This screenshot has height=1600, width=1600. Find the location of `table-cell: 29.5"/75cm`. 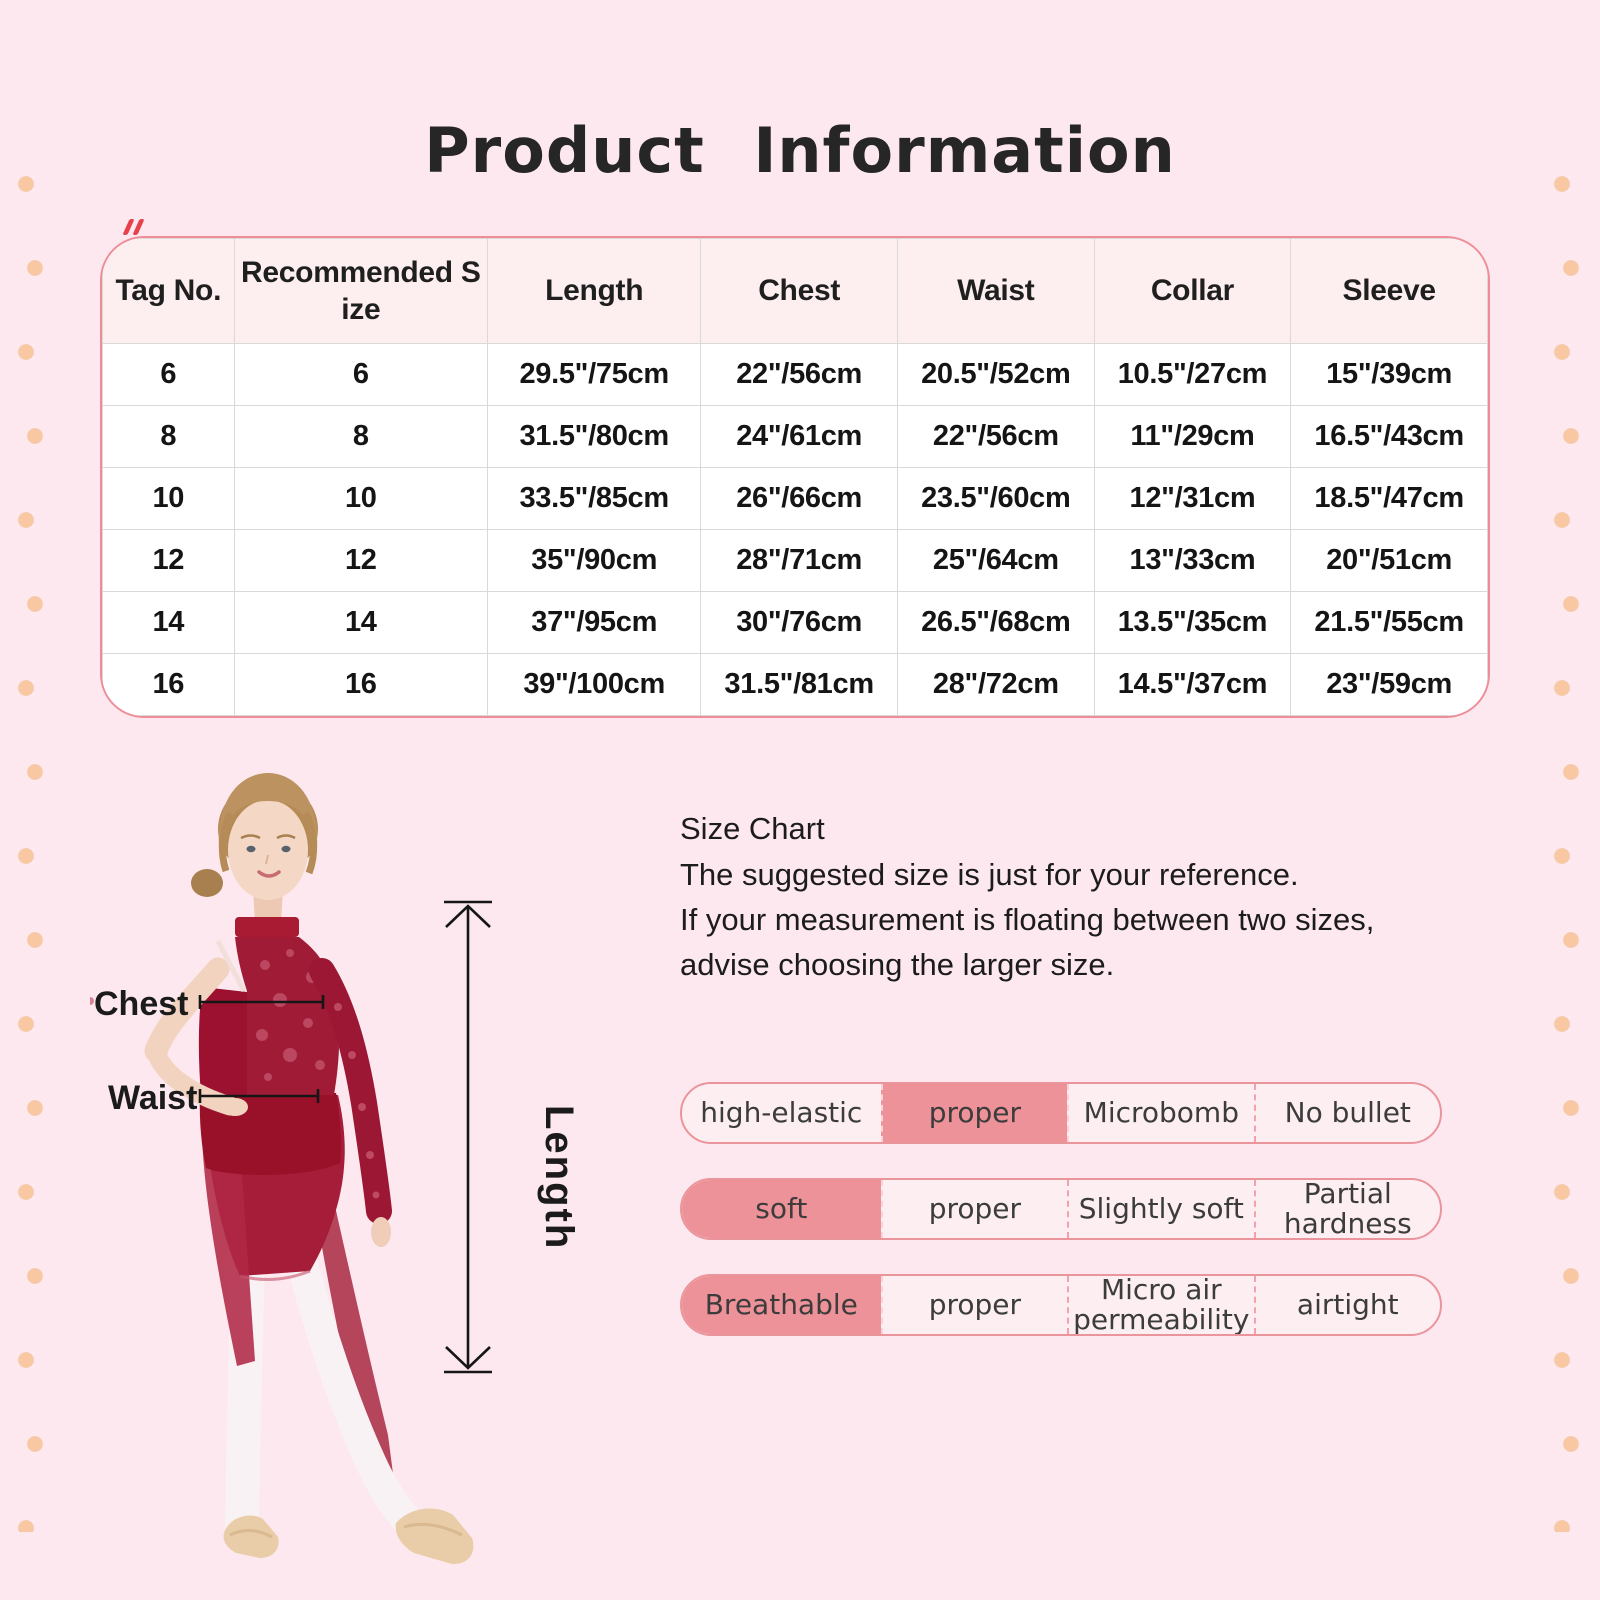

table-cell: 29.5"/75cm is located at coordinates (594, 374).